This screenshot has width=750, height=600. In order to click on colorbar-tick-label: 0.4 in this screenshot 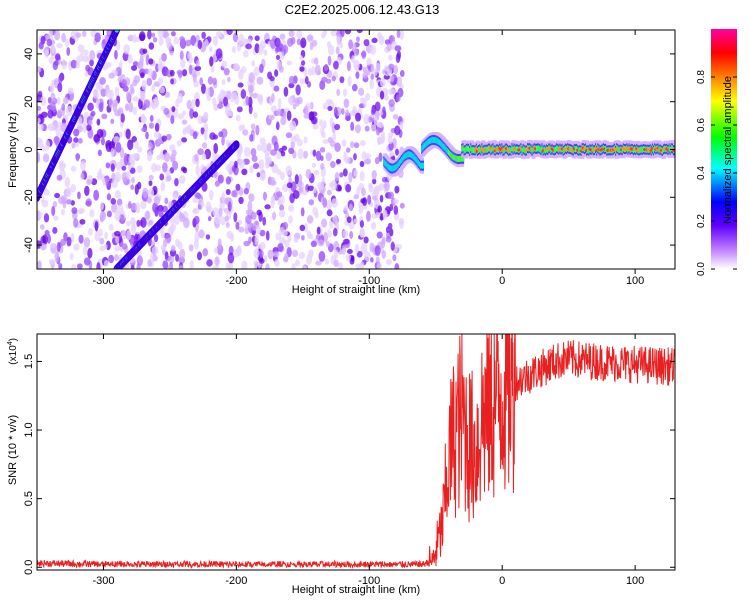, I will do `click(701, 173)`.